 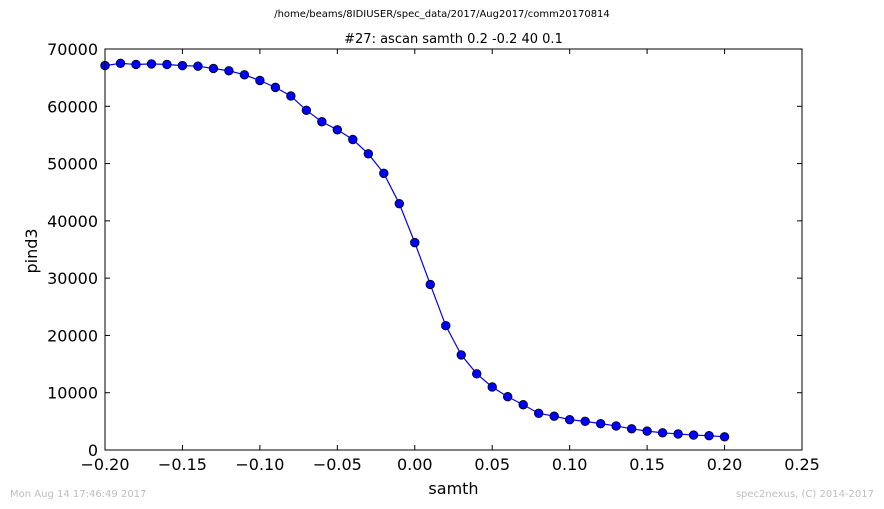 What do you see at coordinates (453, 488) in the screenshot?
I see `x-axis-label: samth` at bounding box center [453, 488].